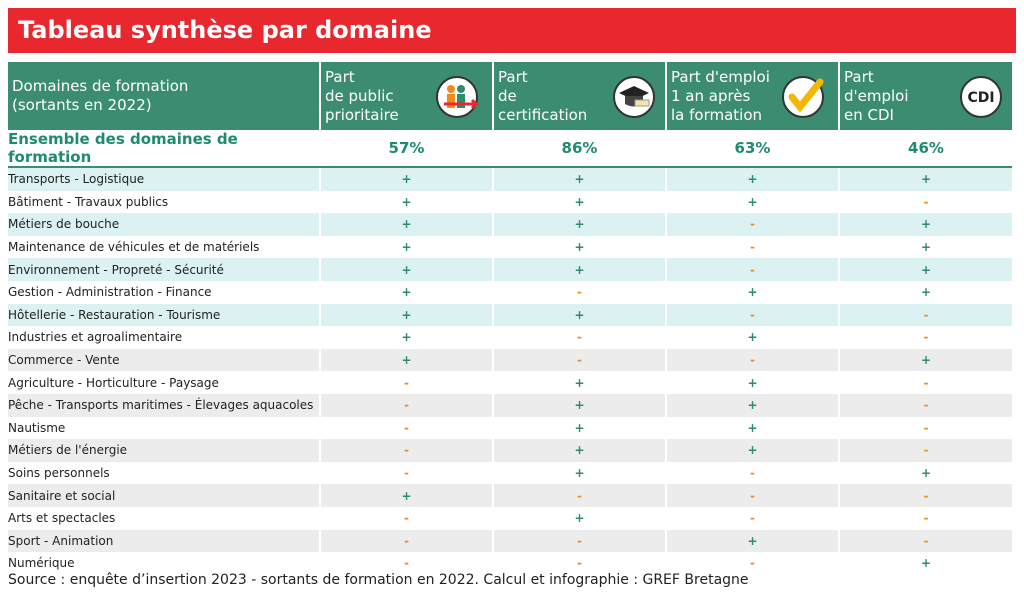  What do you see at coordinates (510, 269) in the screenshot?
I see `row: Environnement - Propreté - Sécurité + + - +` at bounding box center [510, 269].